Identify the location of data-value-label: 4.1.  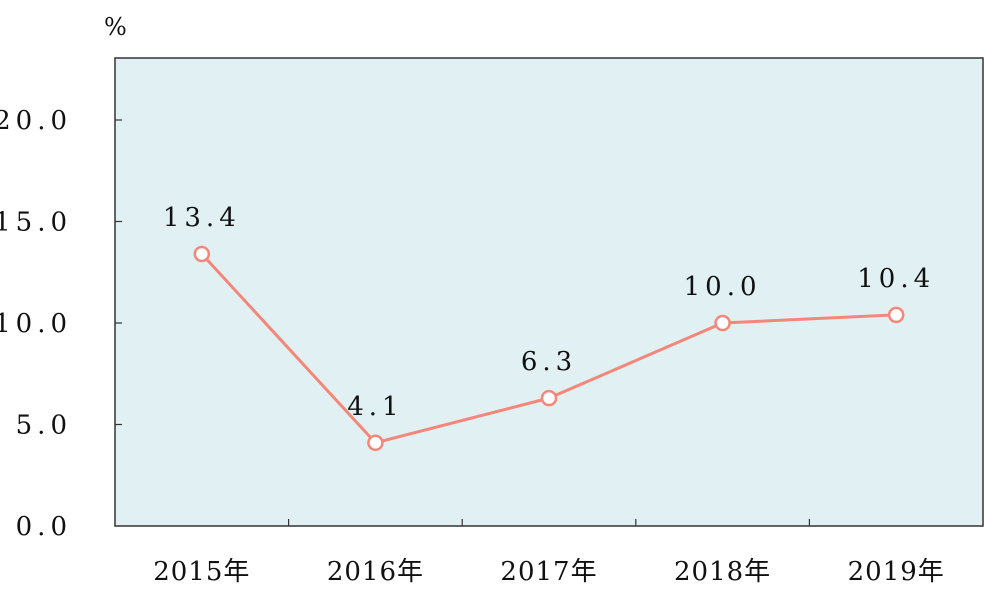
(375, 407).